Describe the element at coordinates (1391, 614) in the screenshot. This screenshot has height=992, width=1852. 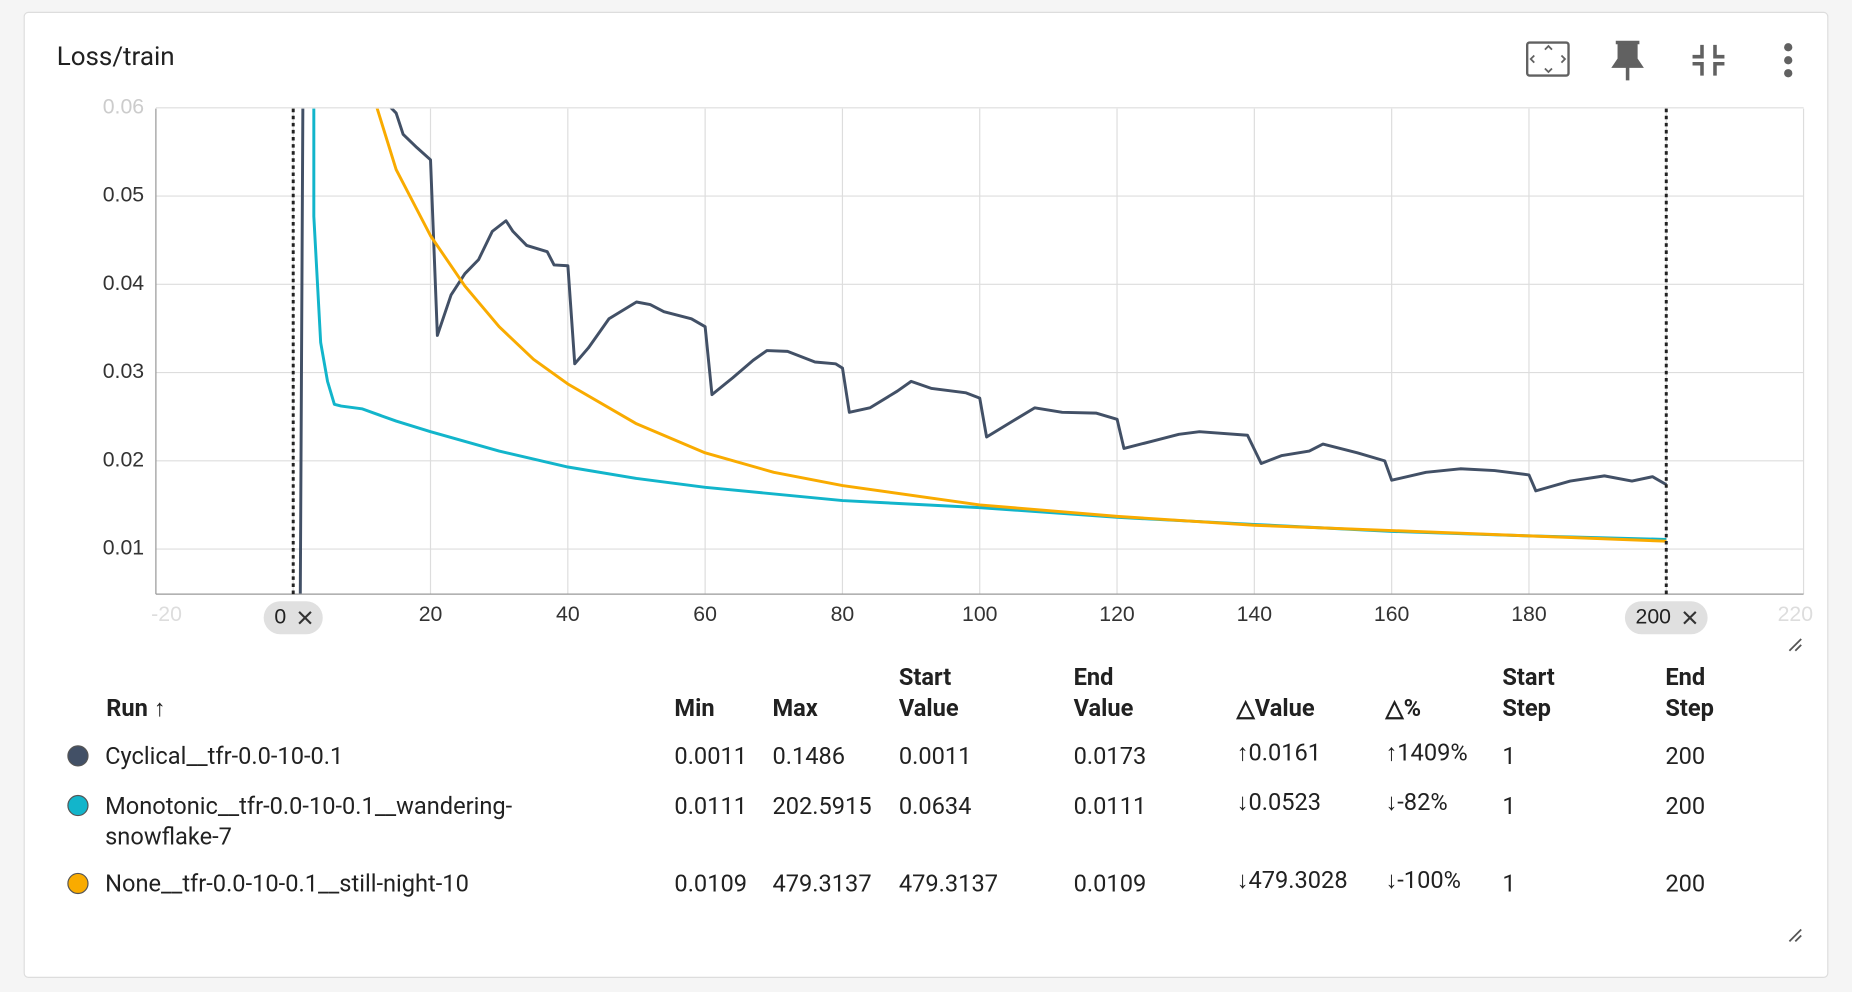
I see `x-tick-label: 160` at that location.